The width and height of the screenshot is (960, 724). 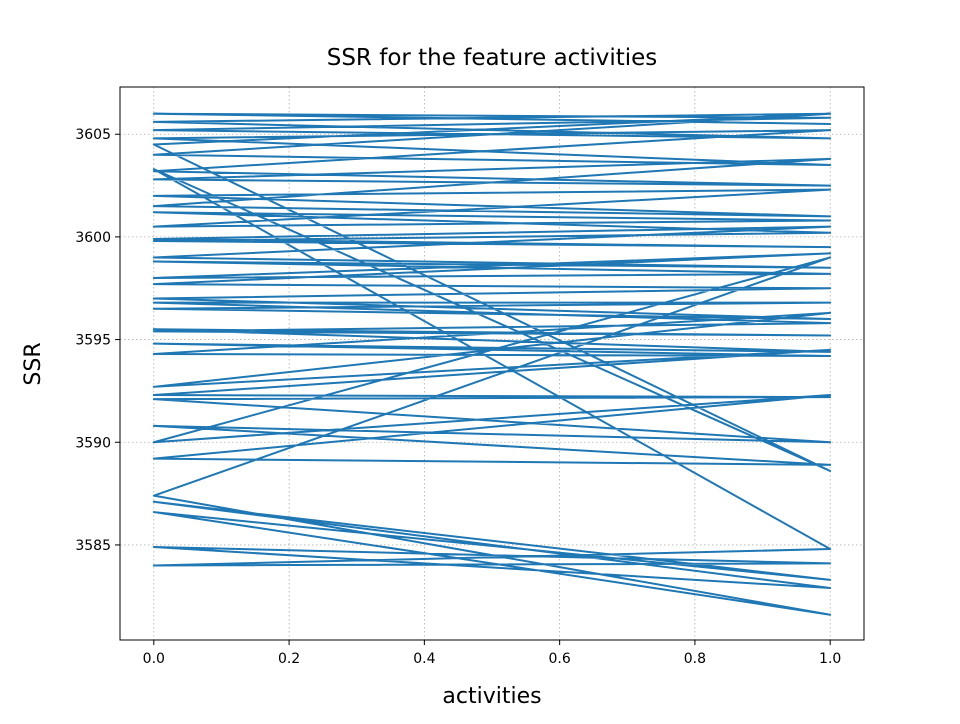 What do you see at coordinates (491, 696) in the screenshot?
I see `x-axis-label: activities` at bounding box center [491, 696].